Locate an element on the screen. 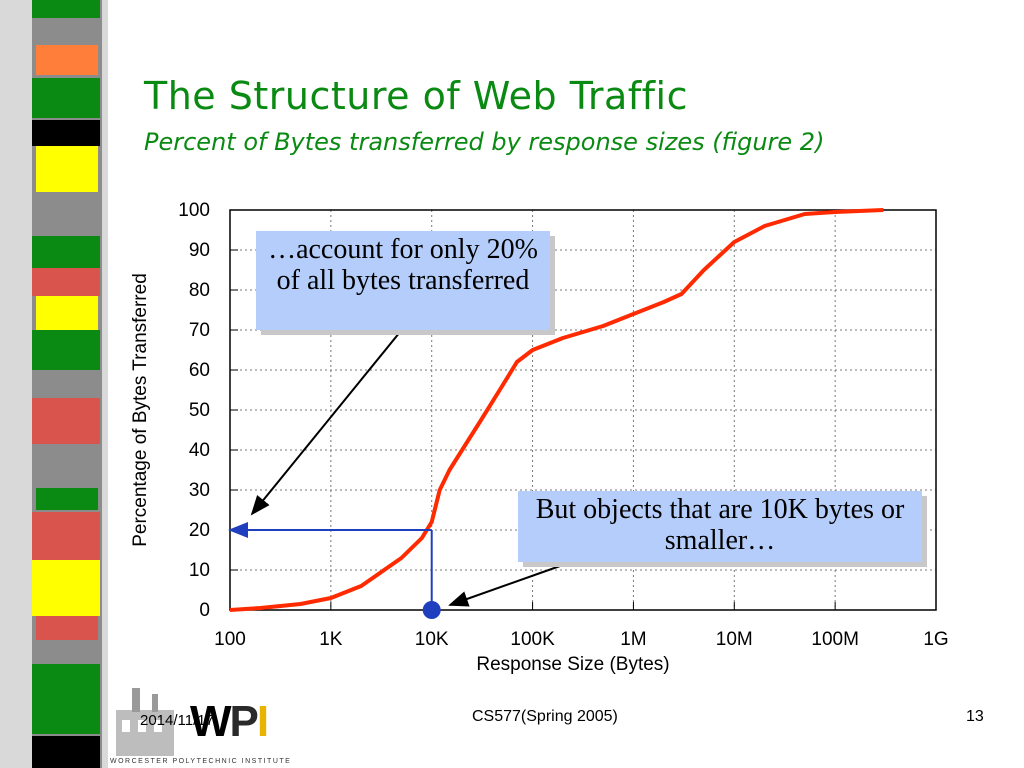 This screenshot has height=768, width=1024. y-tick-label: 60 is located at coordinates (199, 370).